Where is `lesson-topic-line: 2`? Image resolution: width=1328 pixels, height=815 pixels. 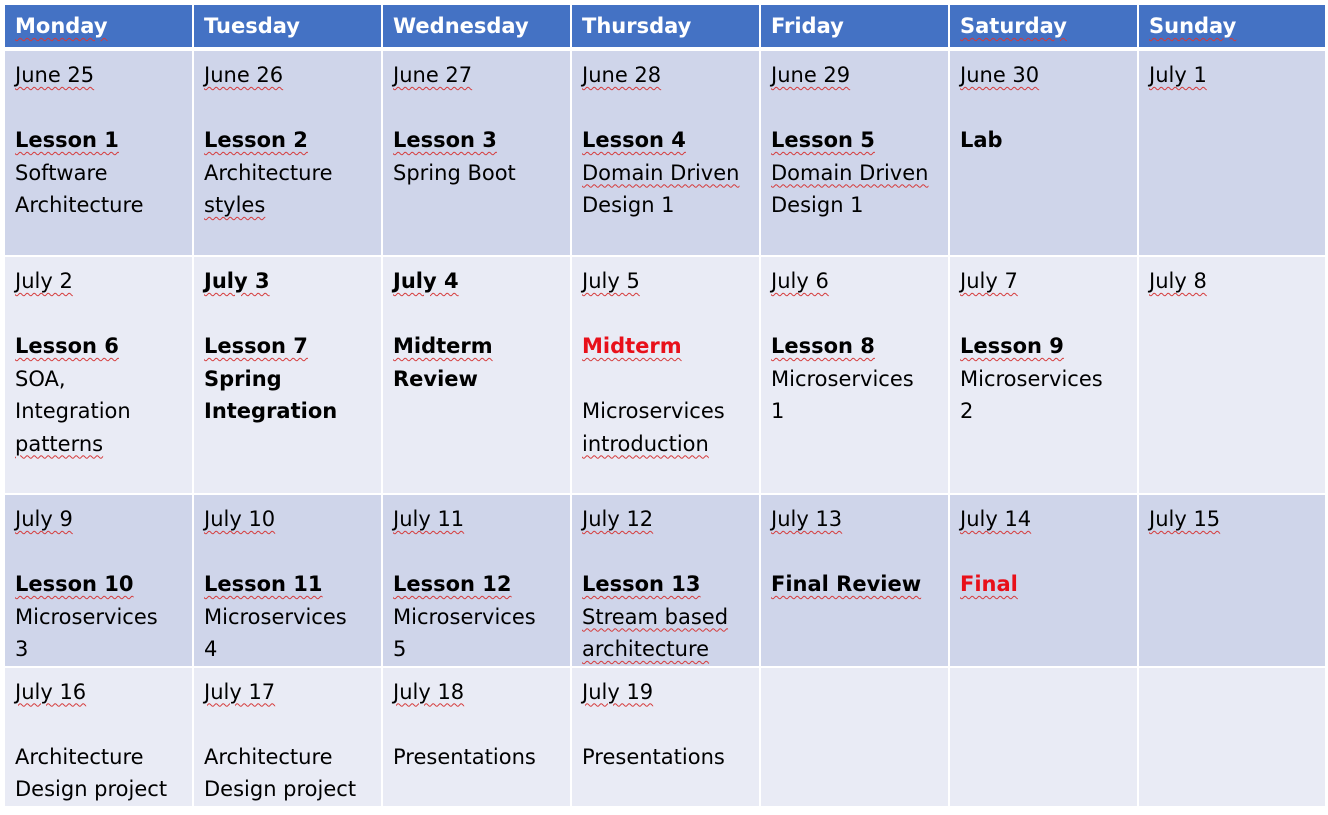
lesson-topic-line: 2 is located at coordinates (967, 411).